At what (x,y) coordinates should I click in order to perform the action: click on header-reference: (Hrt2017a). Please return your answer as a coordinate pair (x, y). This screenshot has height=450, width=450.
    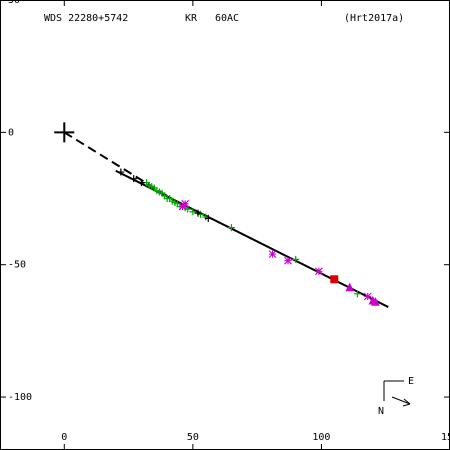
    Looking at the image, I should click on (374, 18).